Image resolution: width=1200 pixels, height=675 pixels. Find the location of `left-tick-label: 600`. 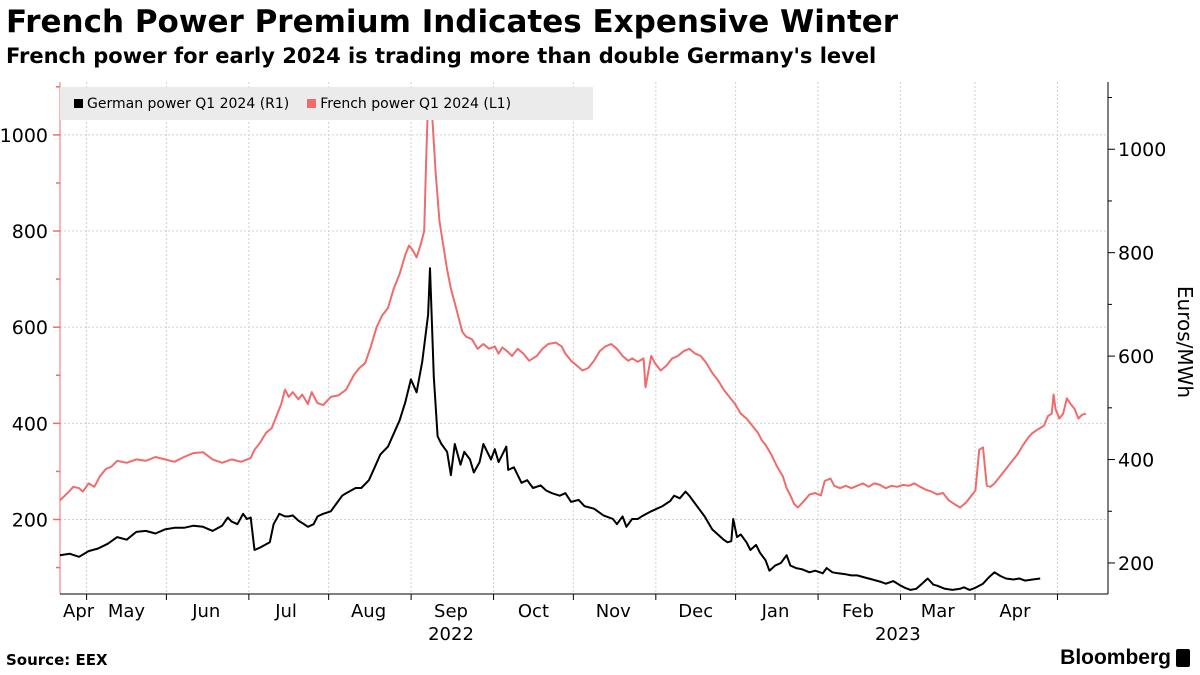

left-tick-label: 600 is located at coordinates (30, 328).